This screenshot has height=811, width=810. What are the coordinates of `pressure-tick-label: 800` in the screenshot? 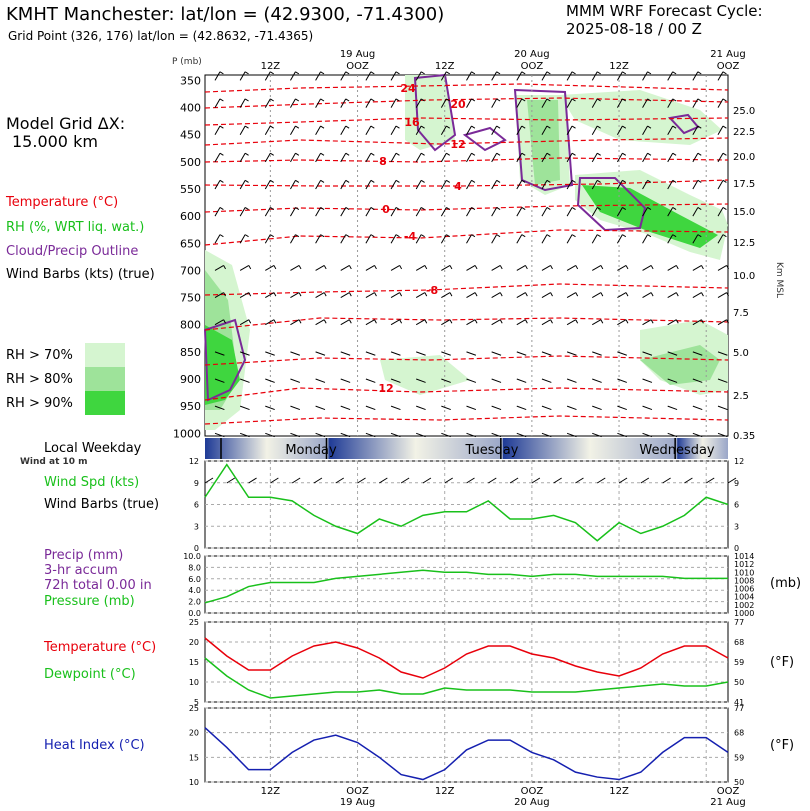 It's located at (190, 325).